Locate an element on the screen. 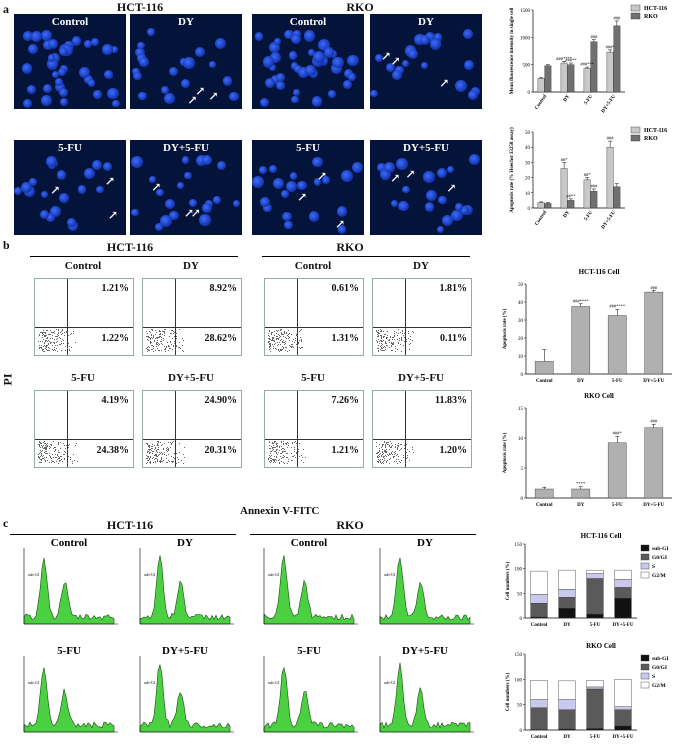  lower-right-percent: 1.22% is located at coordinates (115, 338).